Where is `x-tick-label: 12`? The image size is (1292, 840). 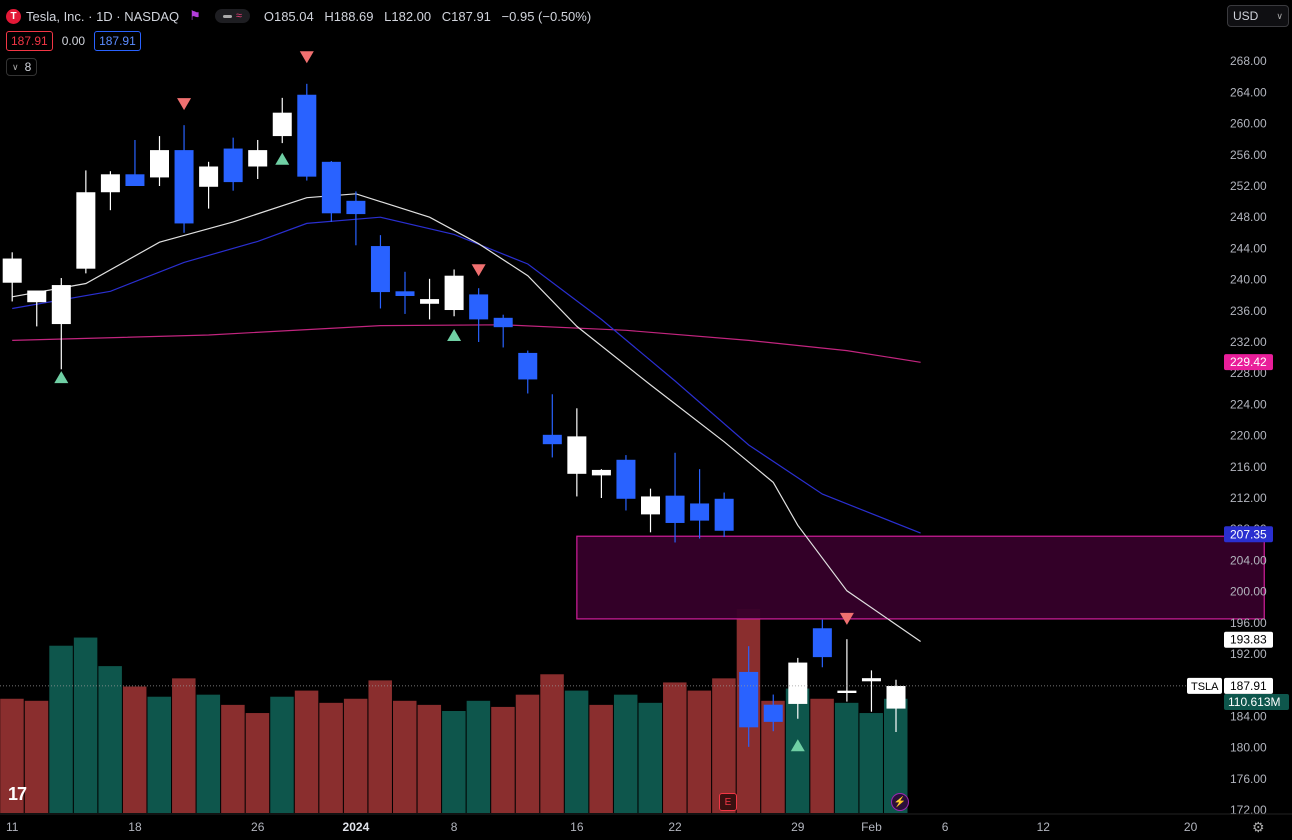 x-tick-label: 12 is located at coordinates (1044, 827).